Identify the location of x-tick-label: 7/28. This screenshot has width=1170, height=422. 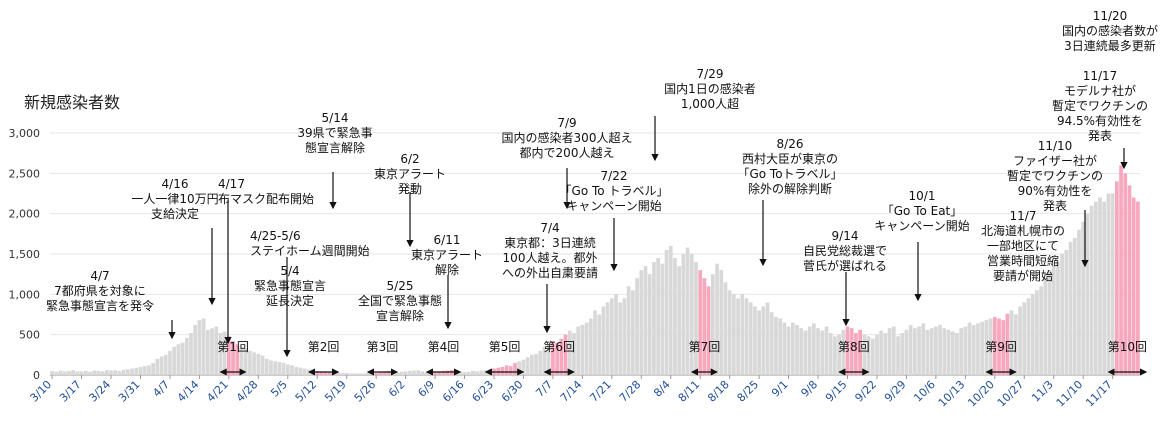
(630, 391).